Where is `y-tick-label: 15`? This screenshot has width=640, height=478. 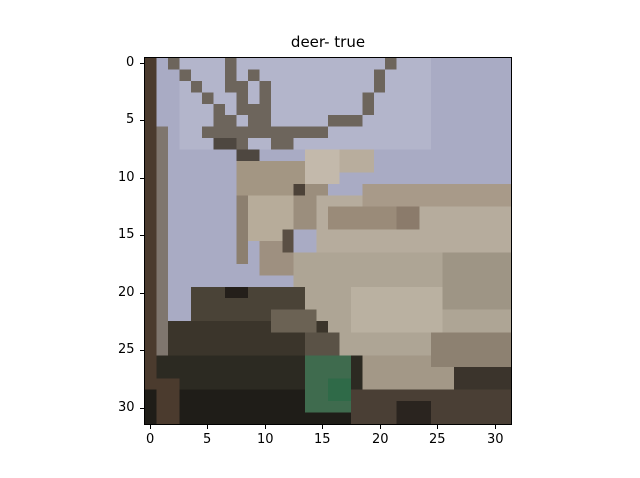 y-tick-label: 15 is located at coordinates (126, 234).